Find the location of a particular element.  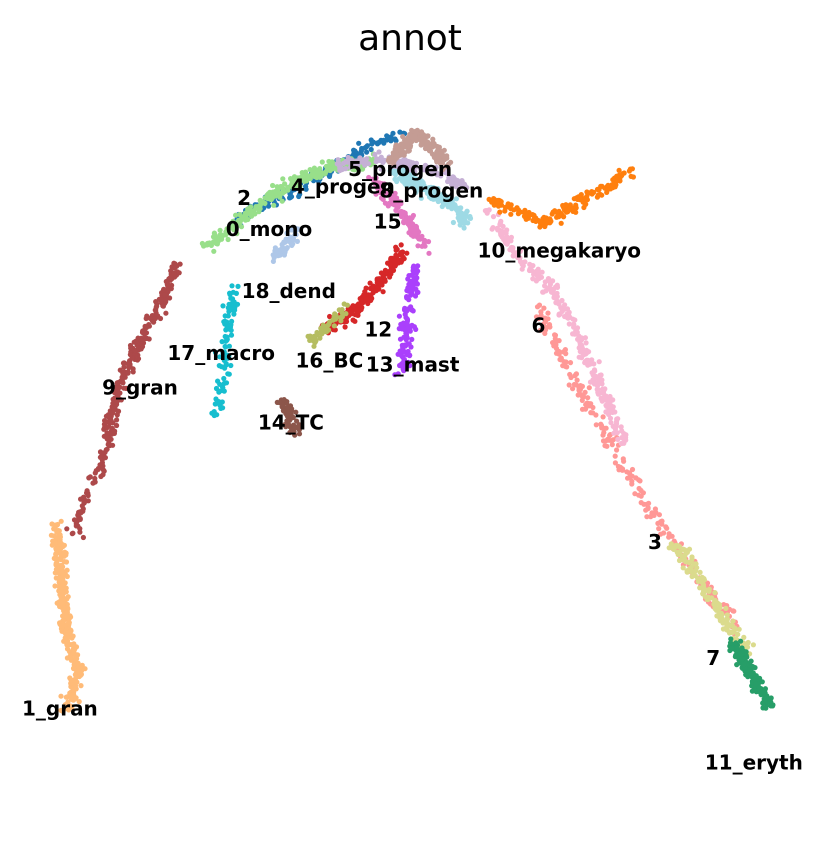

cluster-label: 11_eryth is located at coordinates (754, 763).